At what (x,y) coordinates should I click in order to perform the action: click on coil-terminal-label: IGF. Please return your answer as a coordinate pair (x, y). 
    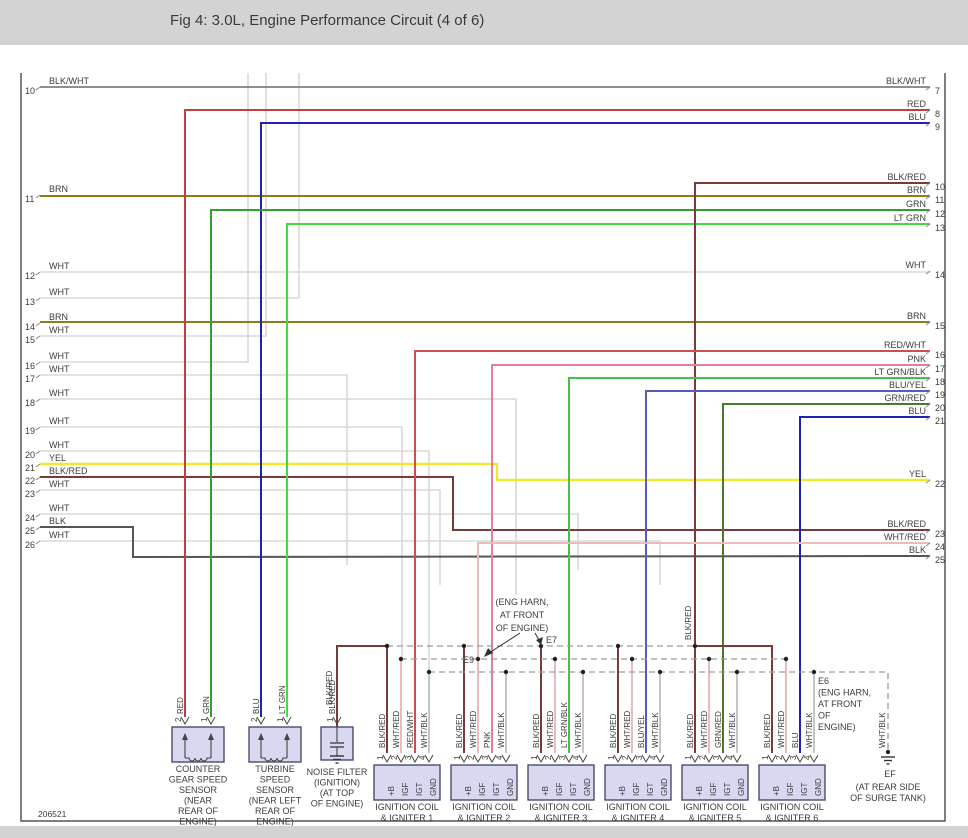
    Looking at the image, I should click on (405, 789).